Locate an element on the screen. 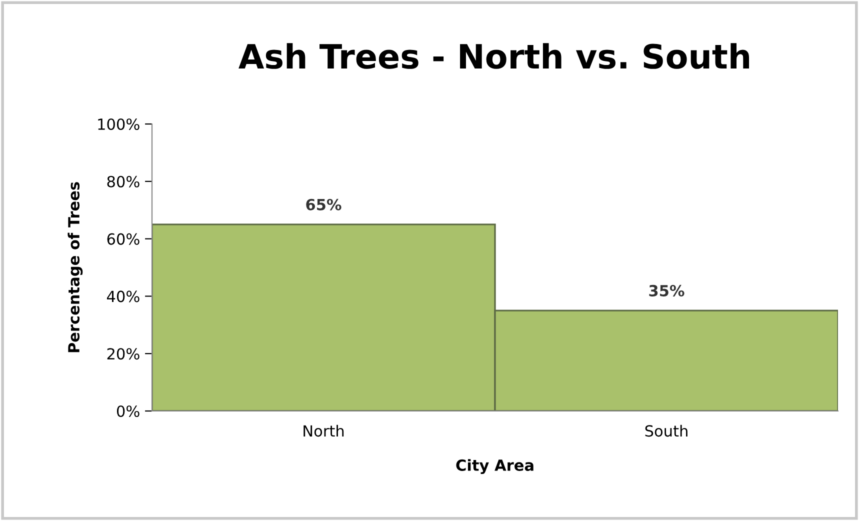 This screenshot has height=521, width=859. y-tick-label: 100% is located at coordinates (119, 124).